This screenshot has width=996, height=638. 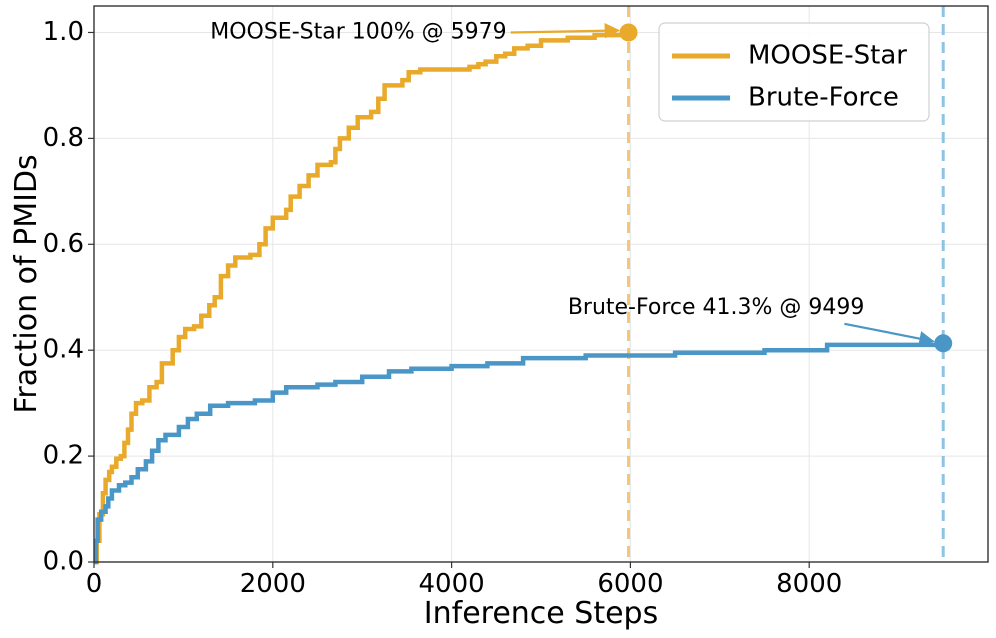 I want to click on x-tick-label: 6000, so click(x=630, y=584).